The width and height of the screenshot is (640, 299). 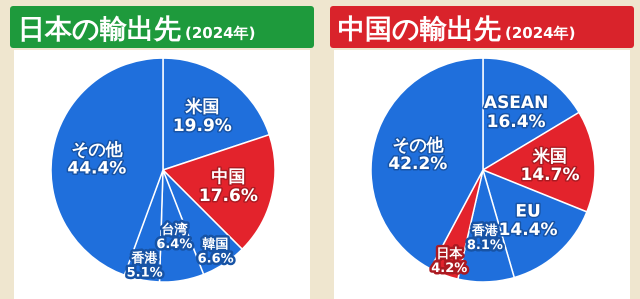 What do you see at coordinates (528, 230) in the screenshot?
I see `data-label: 14.4%` at bounding box center [528, 230].